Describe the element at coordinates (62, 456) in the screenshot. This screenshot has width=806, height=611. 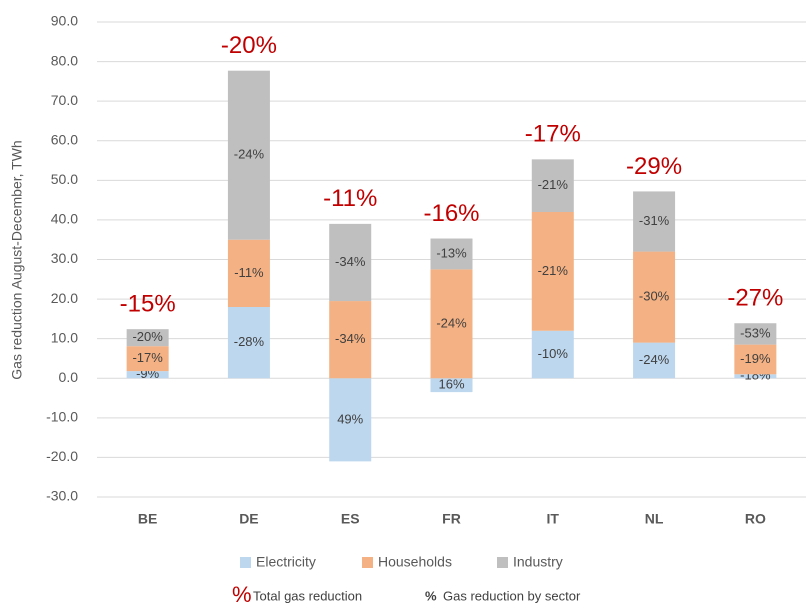
I see `y-tick-label: -20.0` at that location.